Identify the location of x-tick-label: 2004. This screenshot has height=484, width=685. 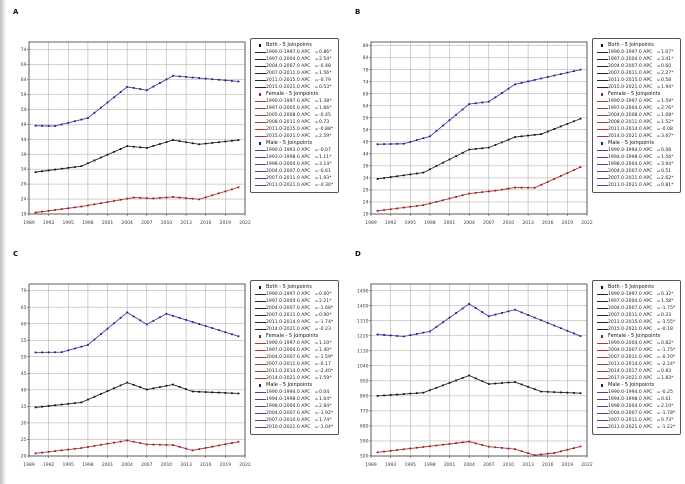
(127, 223).